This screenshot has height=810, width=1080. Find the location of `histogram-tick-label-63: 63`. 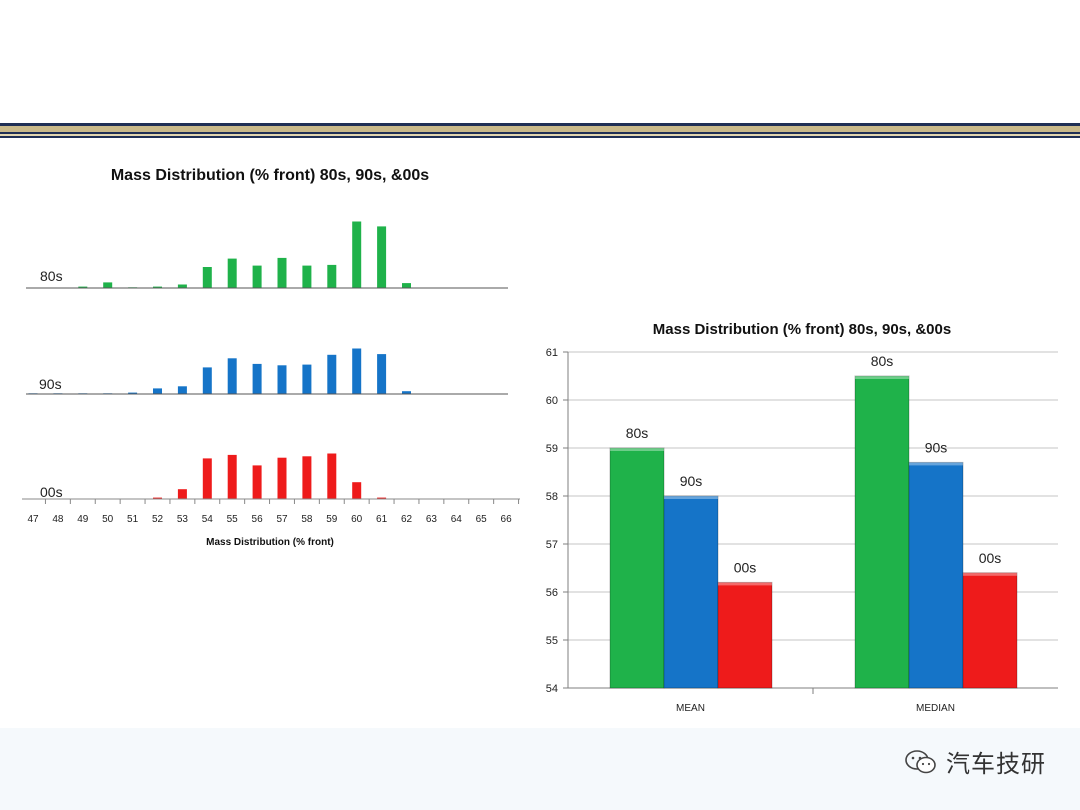

histogram-tick-label-63: 63 is located at coordinates (432, 519).